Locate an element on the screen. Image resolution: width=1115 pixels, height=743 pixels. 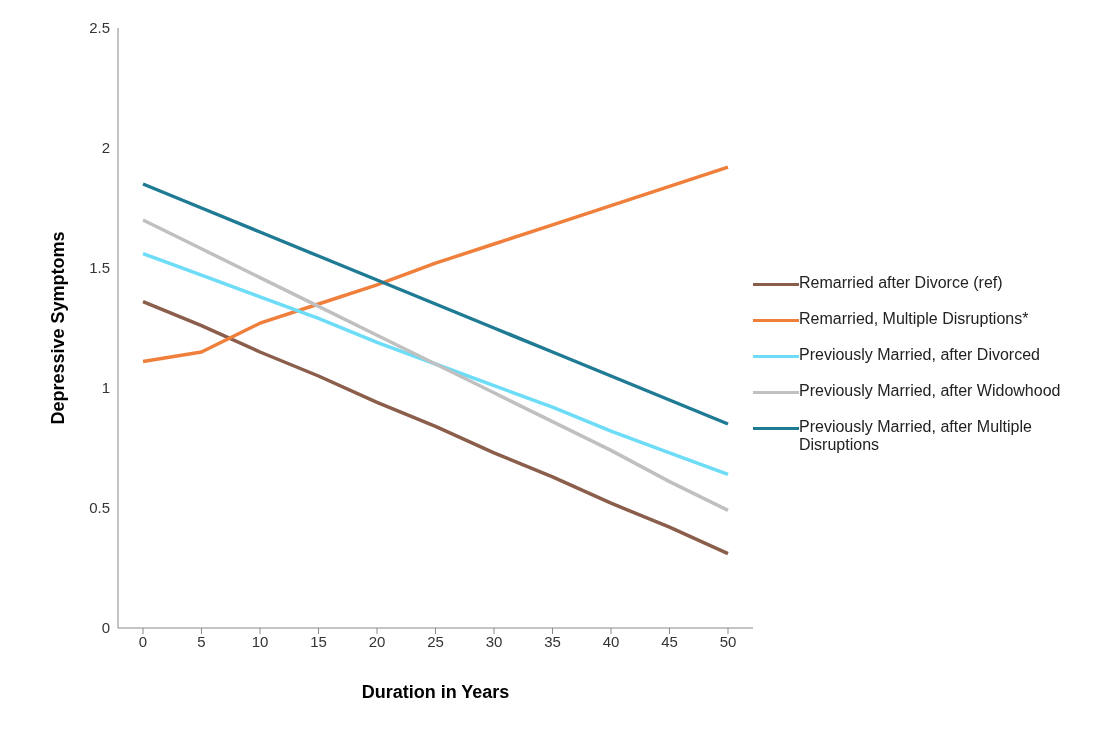
x-tick-label: 40 is located at coordinates (611, 641).